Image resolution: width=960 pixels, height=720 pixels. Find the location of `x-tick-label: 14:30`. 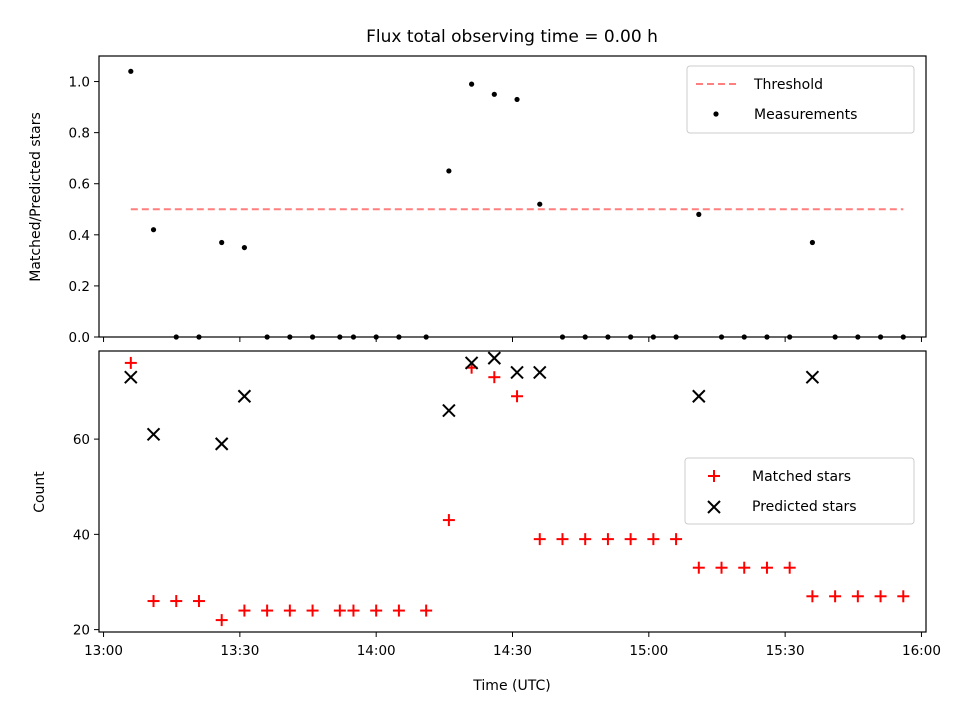

x-tick-label: 14:30 is located at coordinates (512, 651).